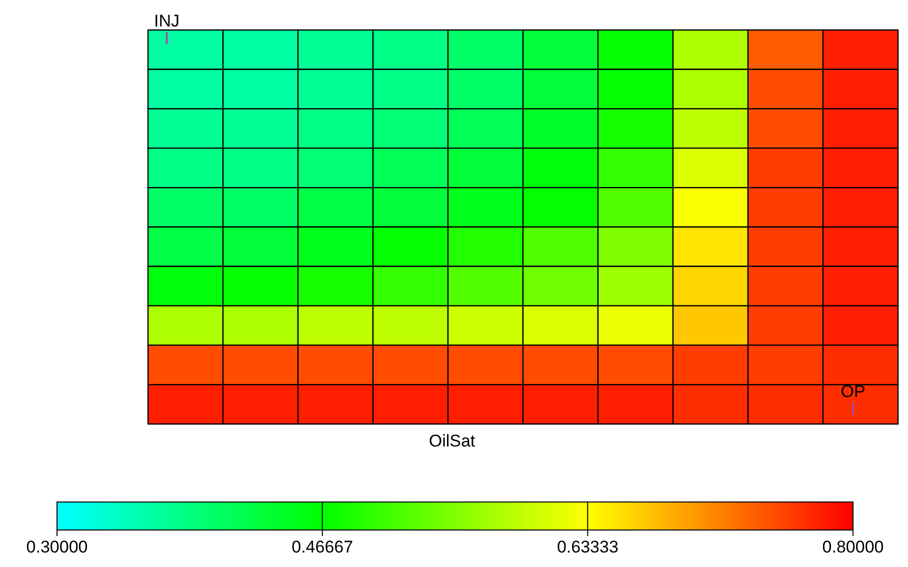 Image resolution: width=908 pixels, height=567 pixels. Describe the element at coordinates (57, 547) in the screenshot. I see `color-bar-label: 0.30000` at that location.